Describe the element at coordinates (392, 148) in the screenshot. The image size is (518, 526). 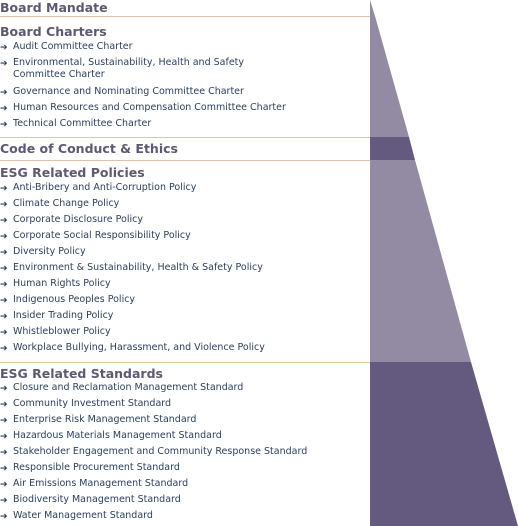
I see `pyramid-tier-code-of-conduct` at that location.